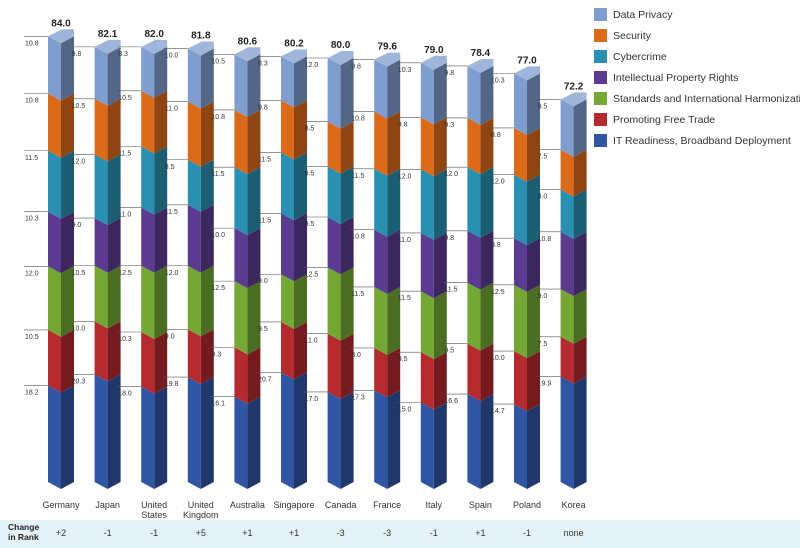 This screenshot has height=548, width=800. What do you see at coordinates (387, 505) in the screenshot?
I see `category-label: France` at bounding box center [387, 505].